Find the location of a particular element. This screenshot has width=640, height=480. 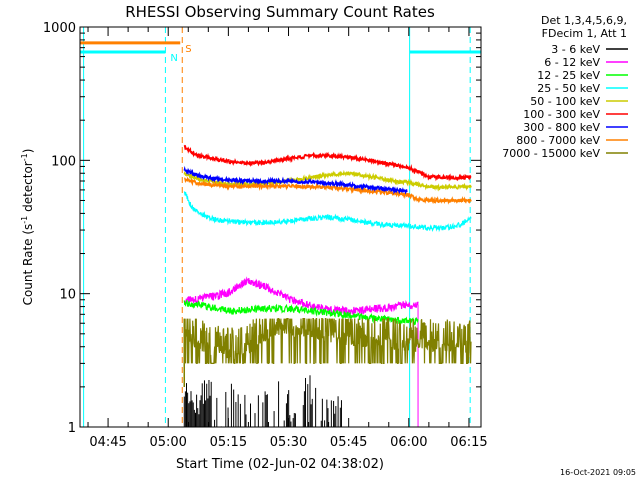

legend-entry-label: 25 - 50 keV is located at coordinates (568, 88).